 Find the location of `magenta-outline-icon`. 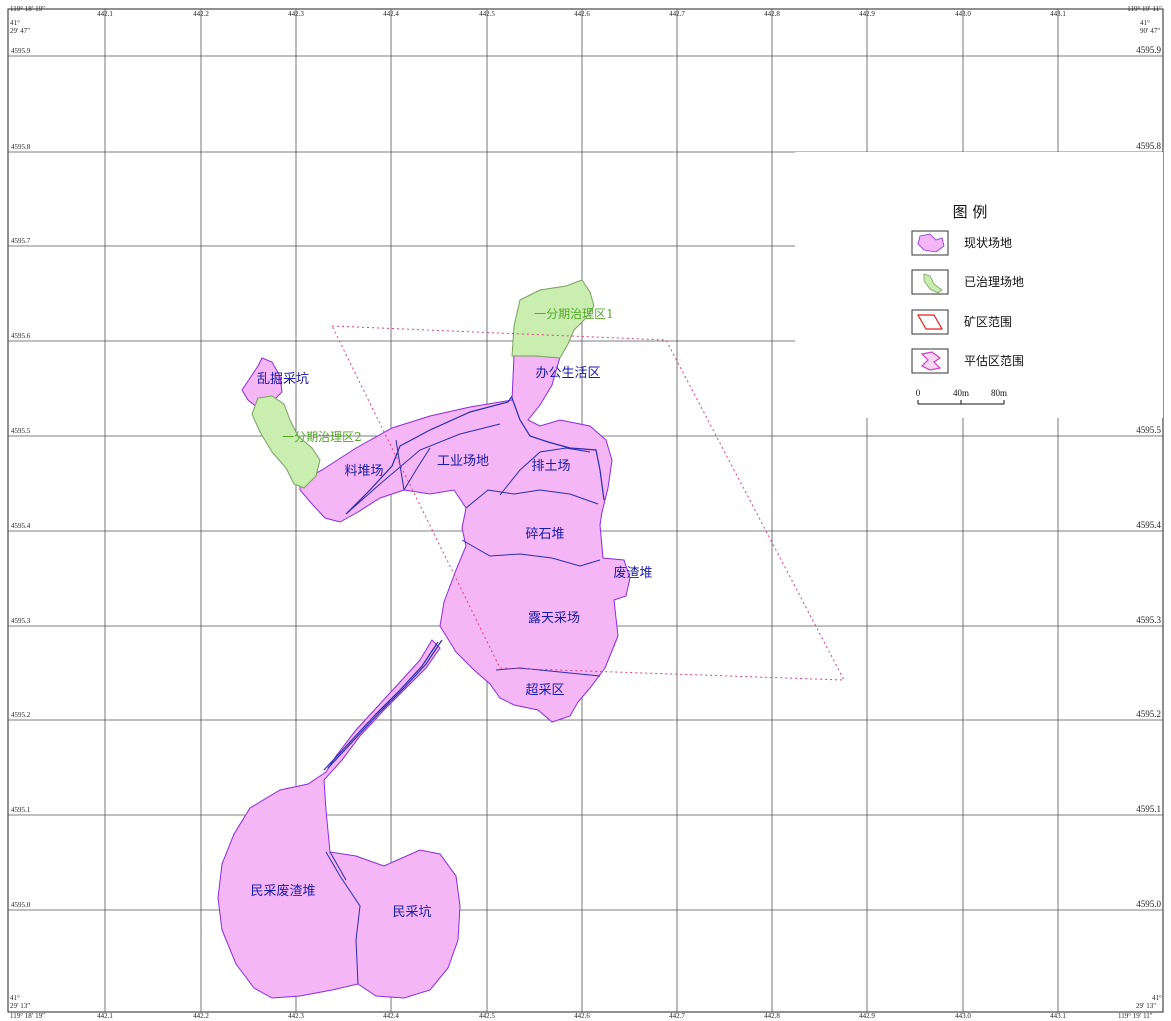

magenta-outline-icon is located at coordinates (931, 361).